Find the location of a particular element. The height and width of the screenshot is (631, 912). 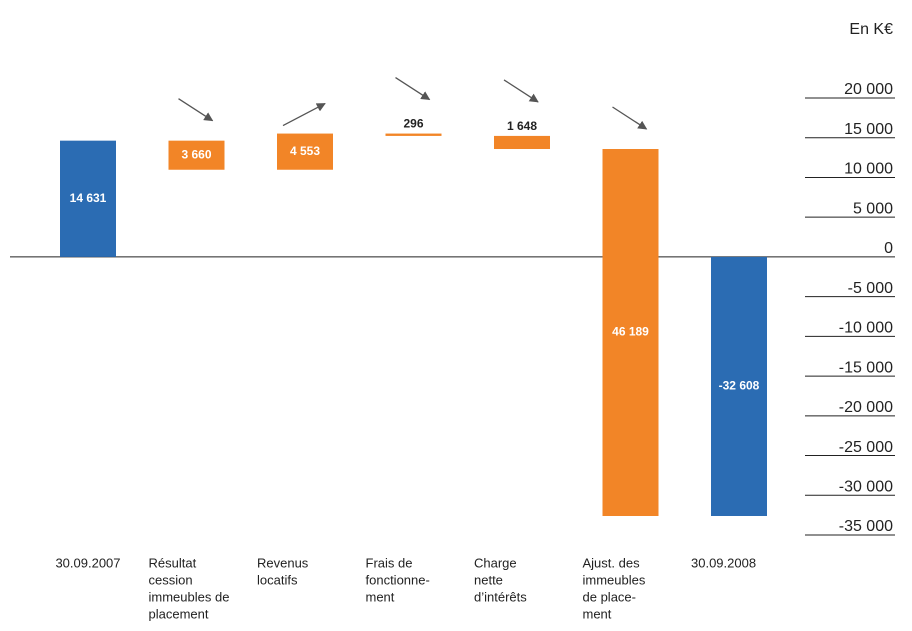

x-tick-label: Revenus is located at coordinates (283, 562).